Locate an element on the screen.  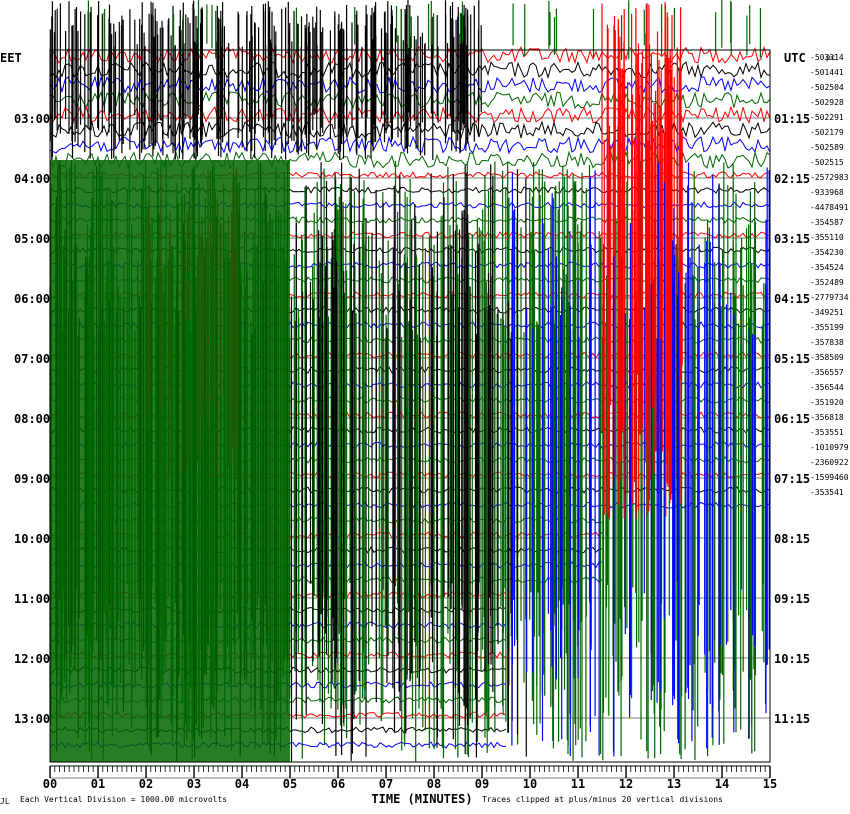
trace-offset-label: -502928 is located at coordinates (827, 102).